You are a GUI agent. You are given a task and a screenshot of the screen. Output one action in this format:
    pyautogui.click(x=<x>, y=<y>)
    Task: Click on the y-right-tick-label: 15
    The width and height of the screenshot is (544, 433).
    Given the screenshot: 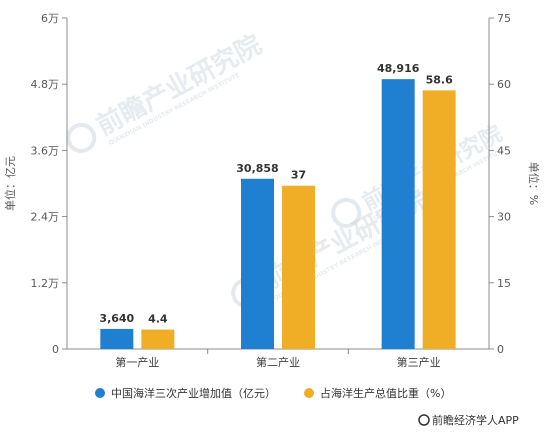 What is the action you would take?
    pyautogui.click(x=504, y=283)
    